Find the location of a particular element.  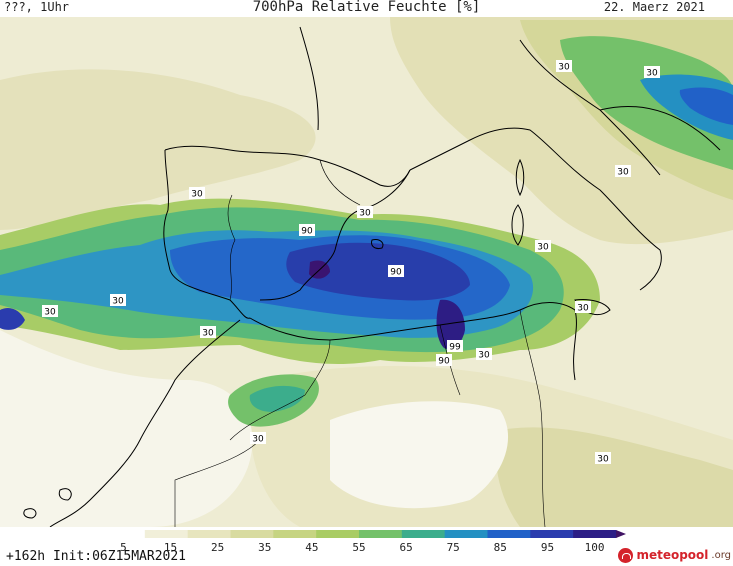

humidity-field-white is located at coordinates (126, 428).